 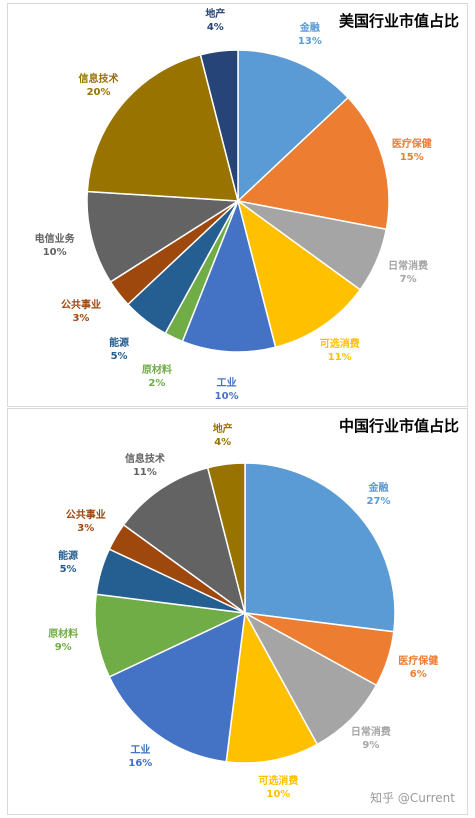 What do you see at coordinates (54, 252) in the screenshot?
I see `us-slice-percent-9: 10%` at bounding box center [54, 252].